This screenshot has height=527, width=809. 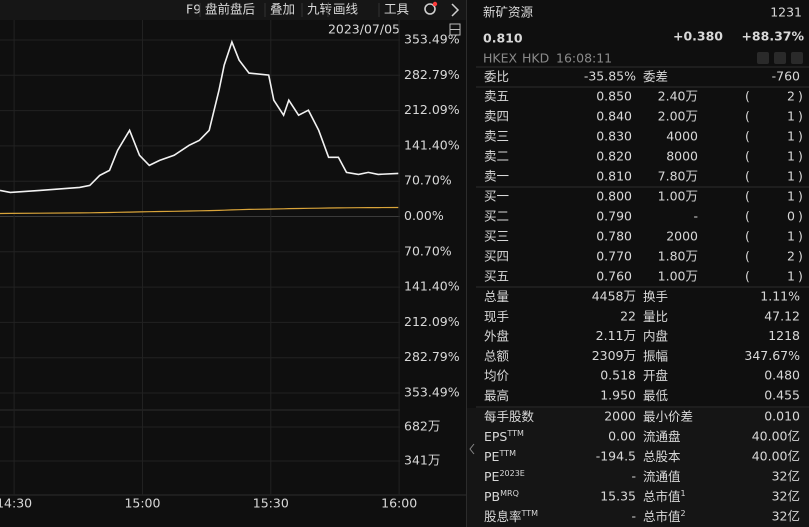 I want to click on edit-icon, so click(x=763, y=58).